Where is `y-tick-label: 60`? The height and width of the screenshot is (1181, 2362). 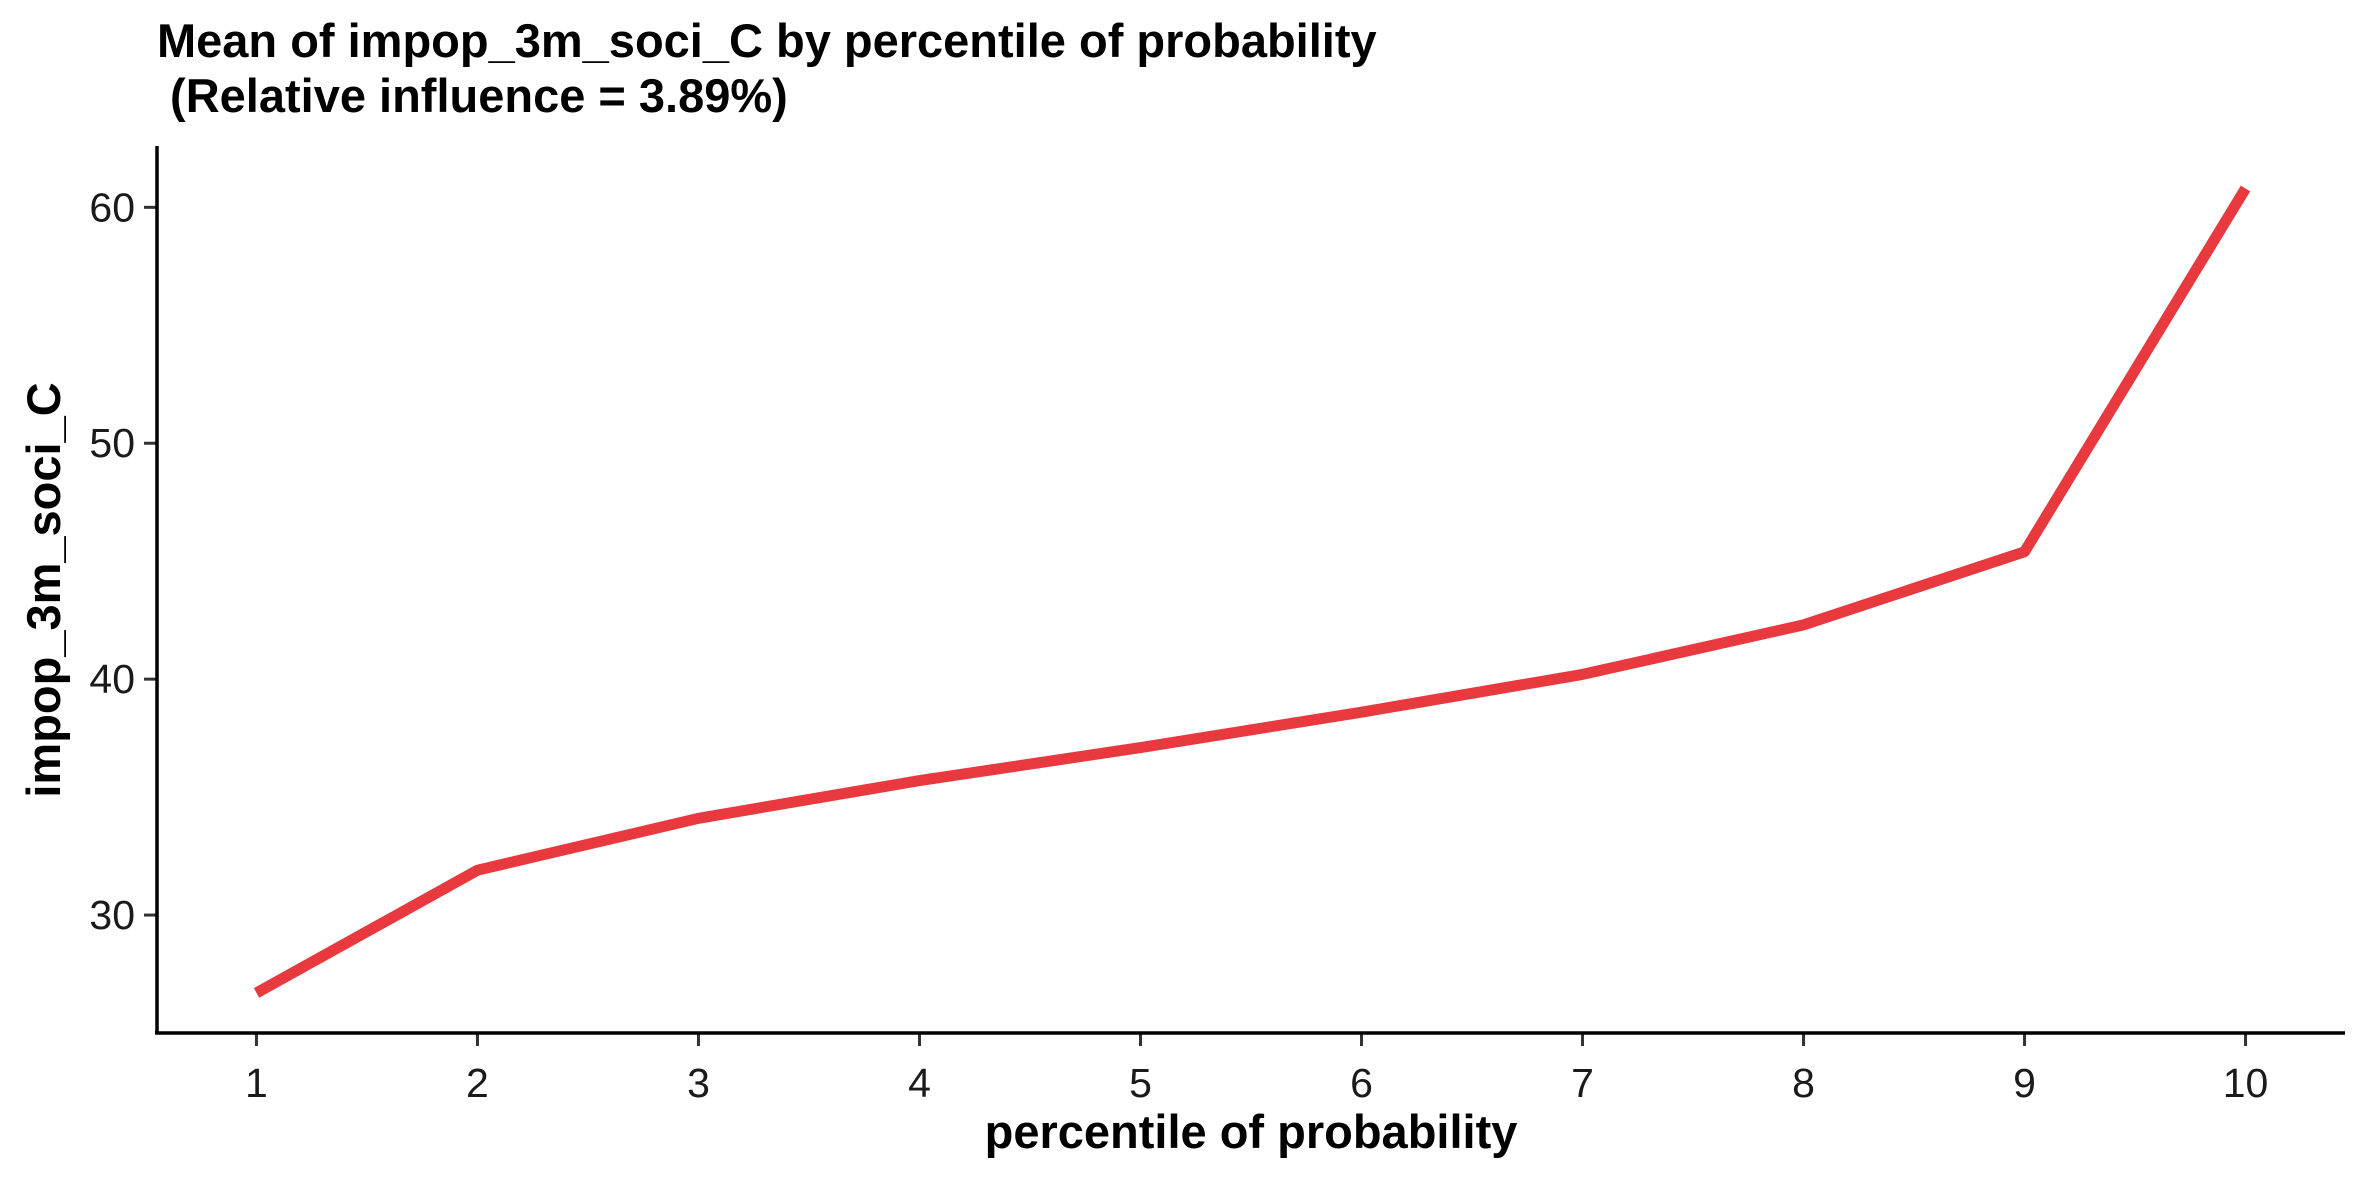
y-tick-label: 60 is located at coordinates (112, 207).